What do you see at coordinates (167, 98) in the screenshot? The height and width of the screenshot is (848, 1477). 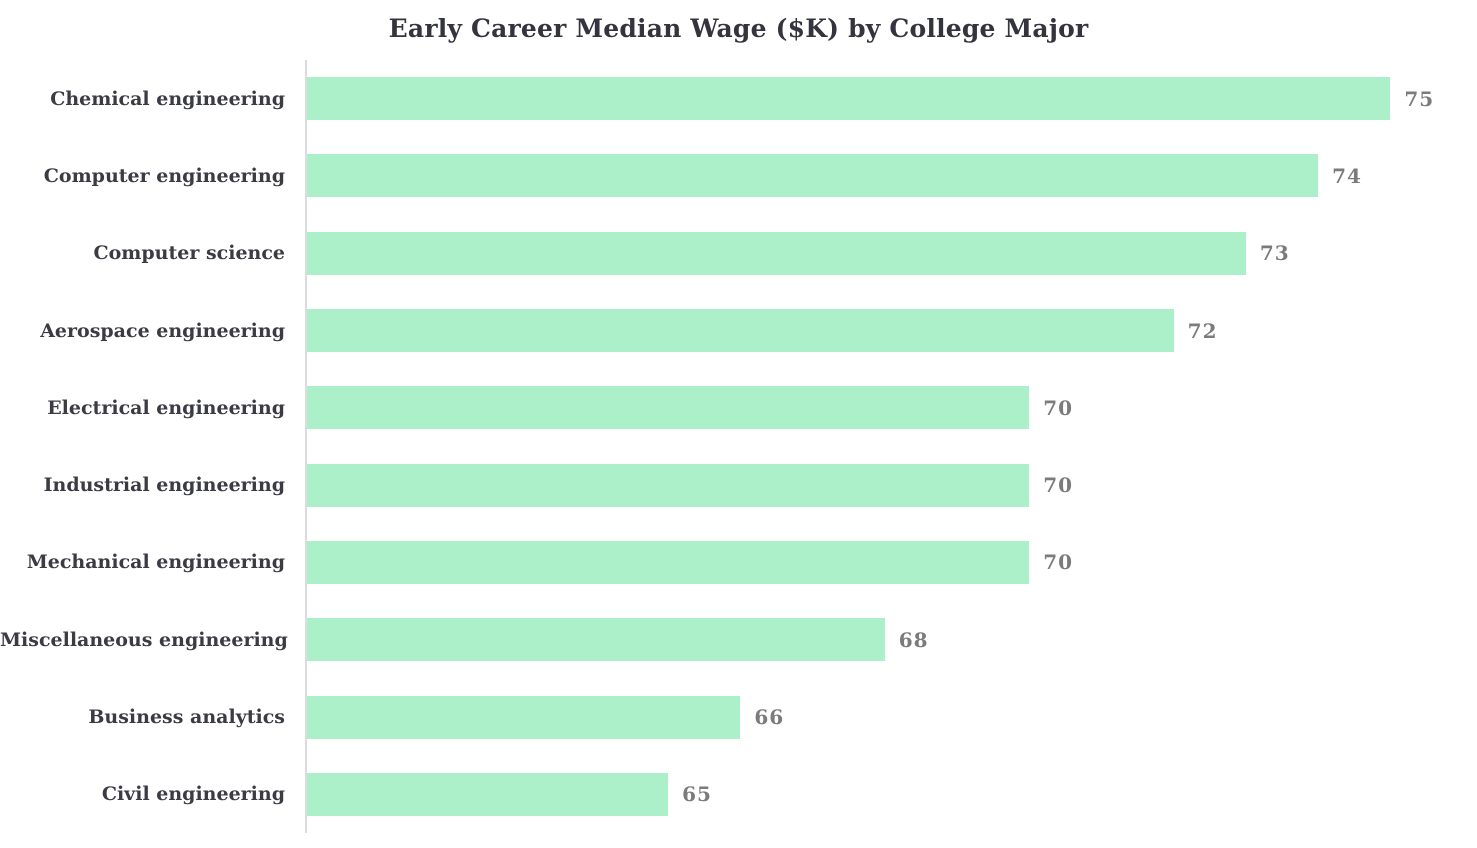 I see `category-label: Chemical engineering` at bounding box center [167, 98].